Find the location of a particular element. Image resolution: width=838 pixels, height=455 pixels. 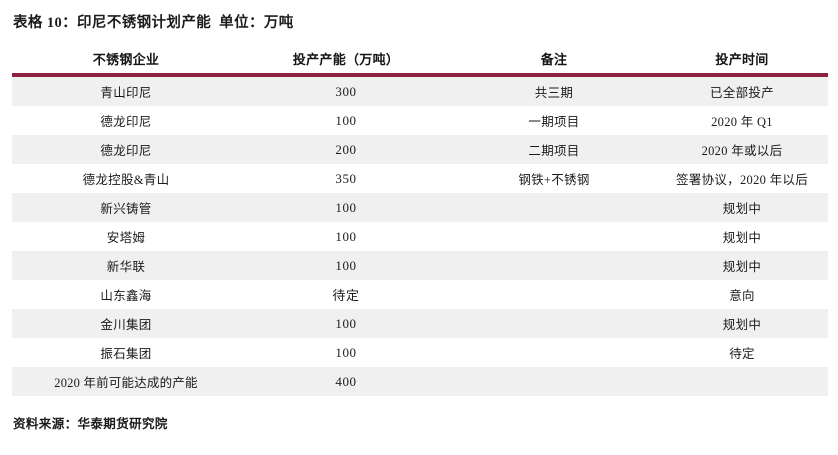

figure-title: 表格 10：印尼不锈钢计划产能 单位：万吨 is located at coordinates (153, 23).